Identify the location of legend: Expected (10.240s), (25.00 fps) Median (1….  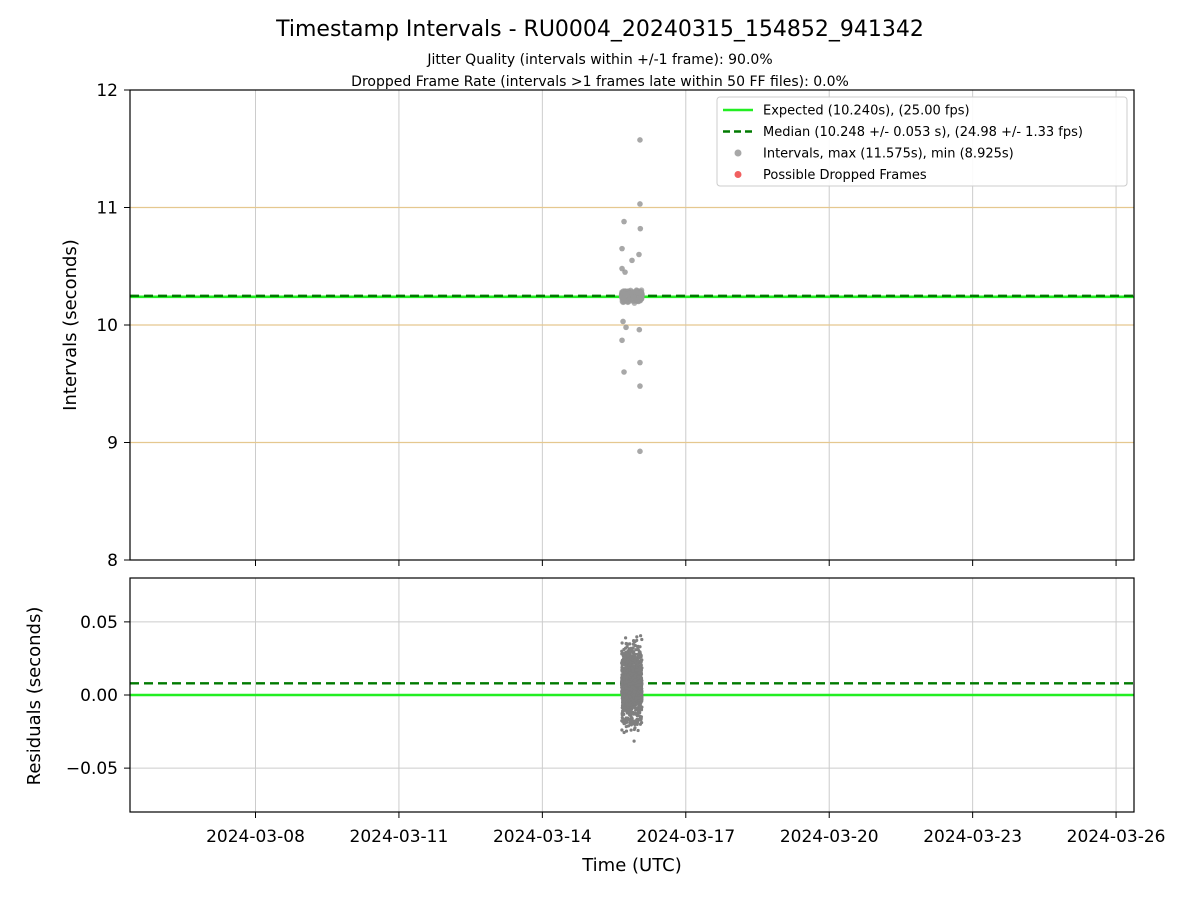
(922, 141).